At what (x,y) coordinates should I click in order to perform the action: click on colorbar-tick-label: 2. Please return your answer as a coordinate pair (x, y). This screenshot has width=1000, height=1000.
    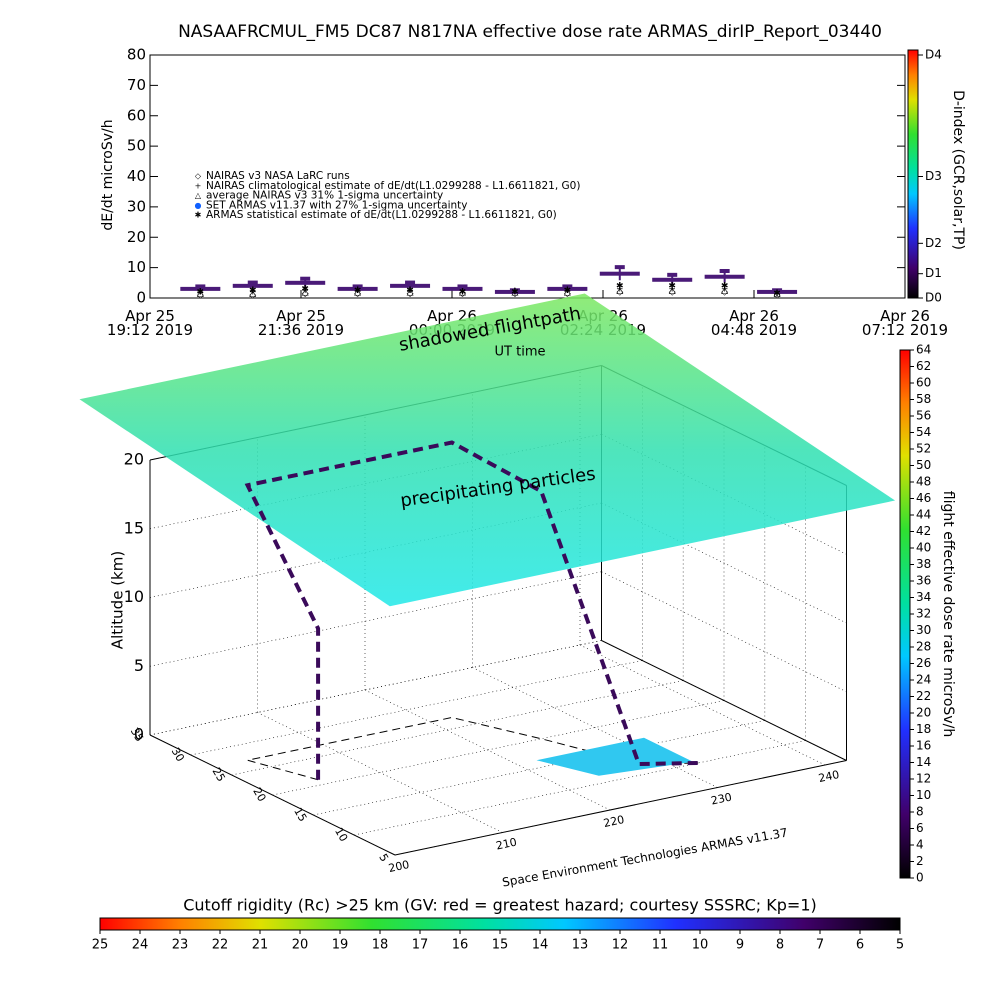
    Looking at the image, I should click on (920, 861).